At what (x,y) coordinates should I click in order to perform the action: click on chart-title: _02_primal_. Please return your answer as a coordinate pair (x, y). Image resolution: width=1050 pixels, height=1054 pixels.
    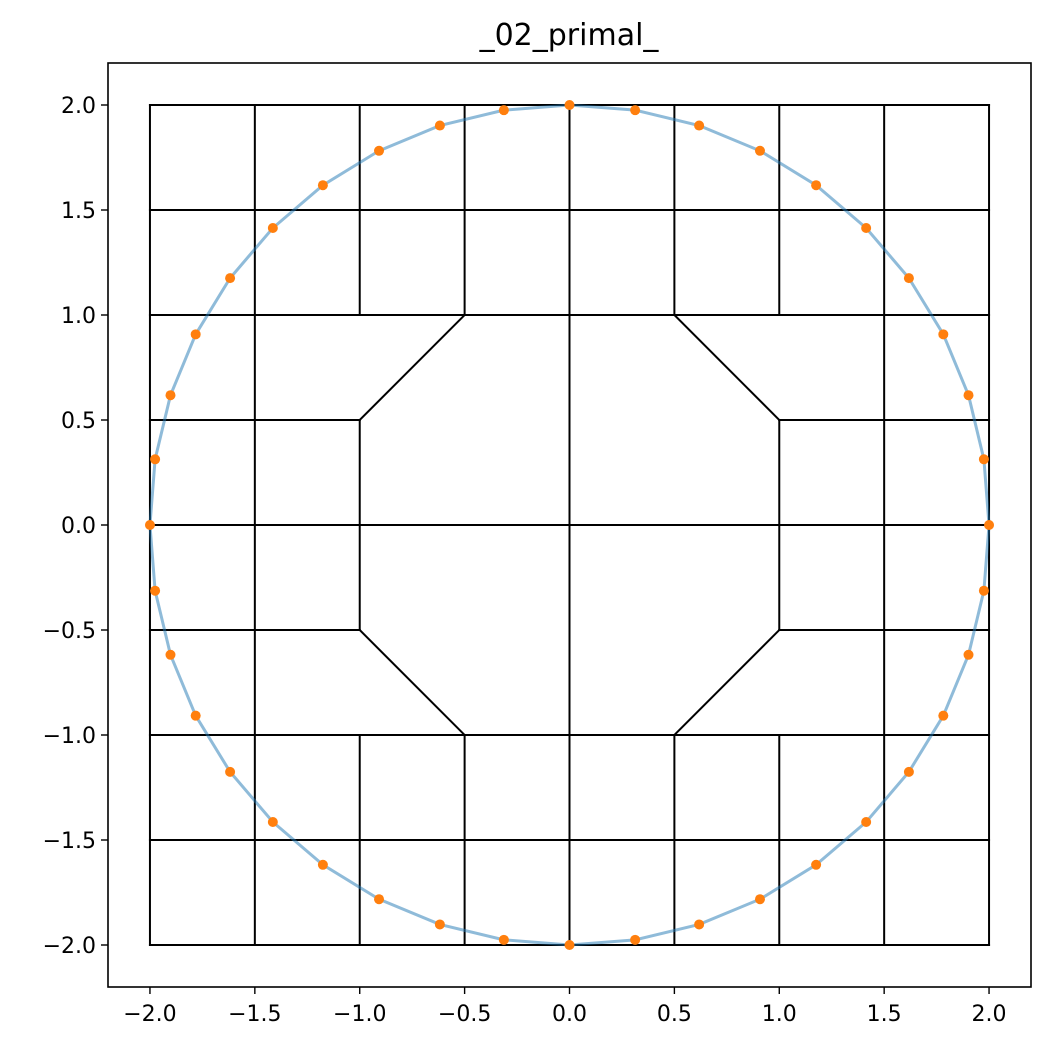
    Looking at the image, I should click on (569, 35).